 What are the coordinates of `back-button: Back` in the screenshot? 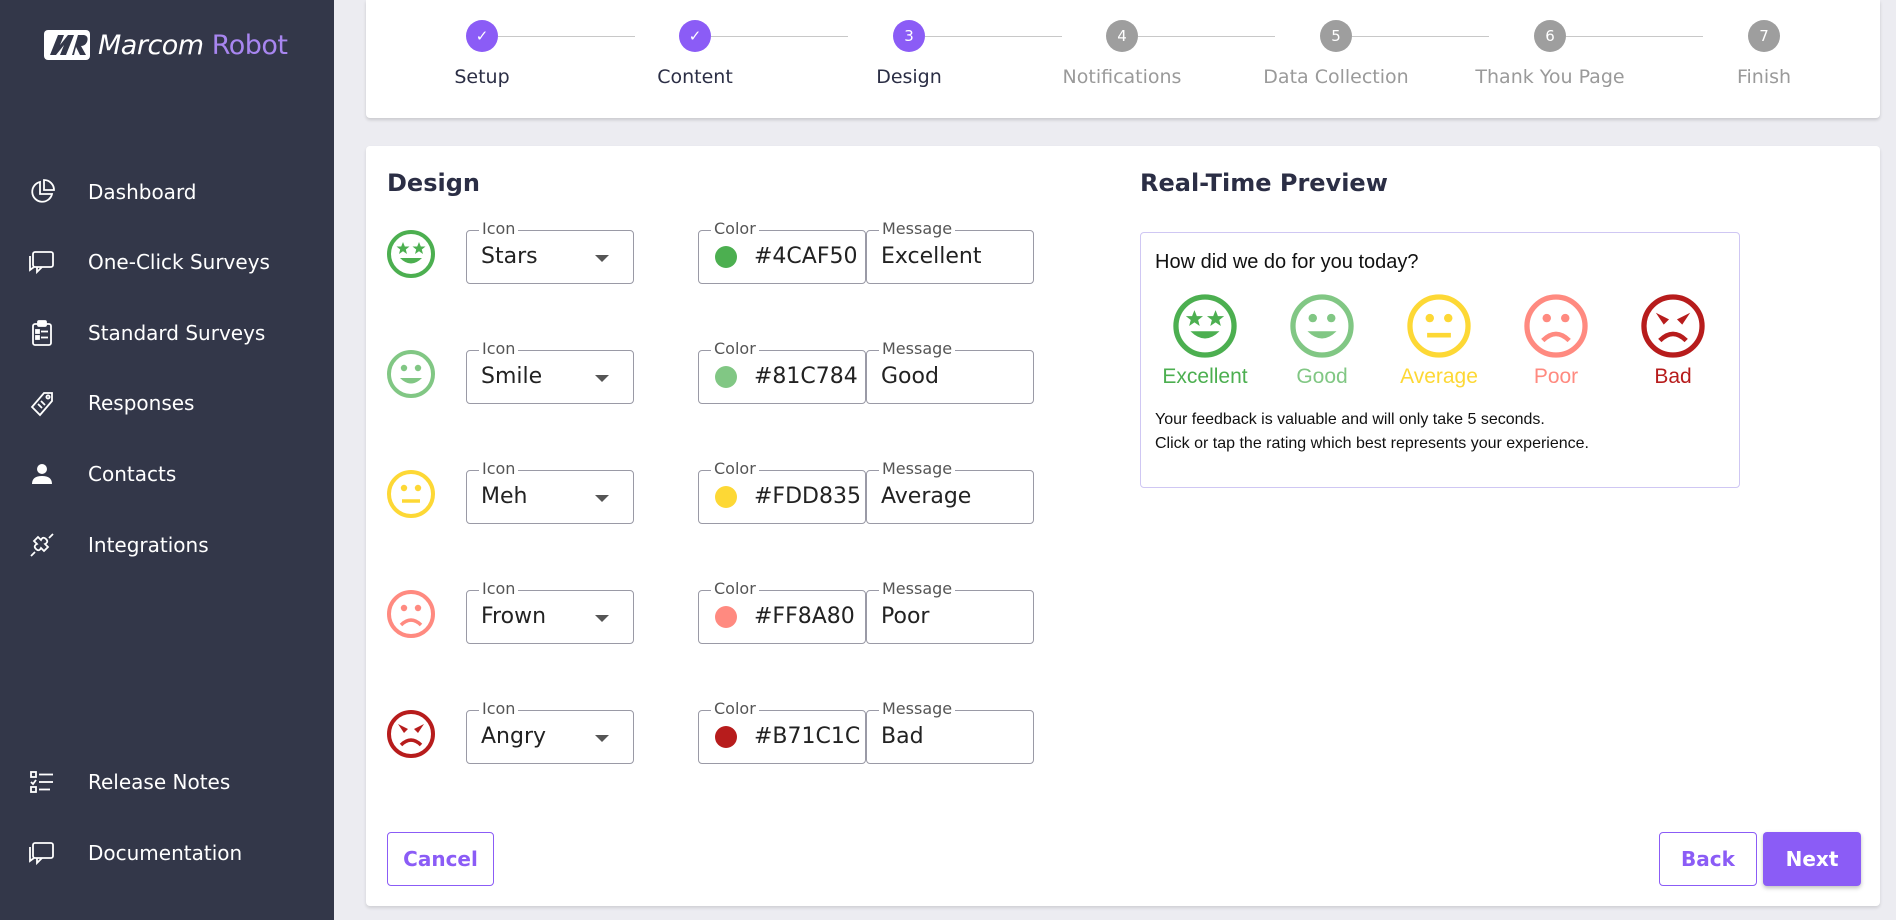 It's located at (1708, 859).